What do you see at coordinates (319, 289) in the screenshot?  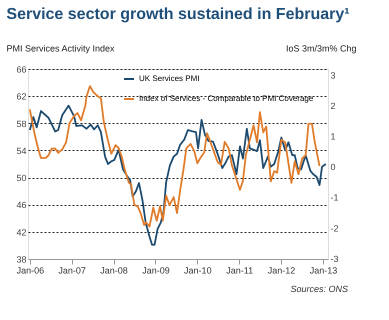 I see `source-note: Sources: ONS` at bounding box center [319, 289].